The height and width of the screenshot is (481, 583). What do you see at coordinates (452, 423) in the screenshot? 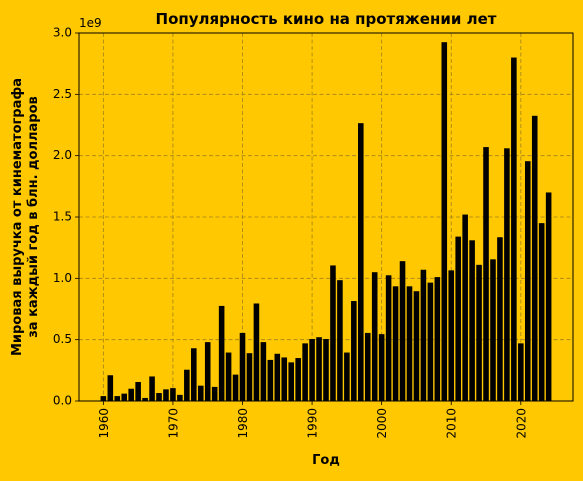
I see `x-tick-label: 2010` at bounding box center [452, 423].